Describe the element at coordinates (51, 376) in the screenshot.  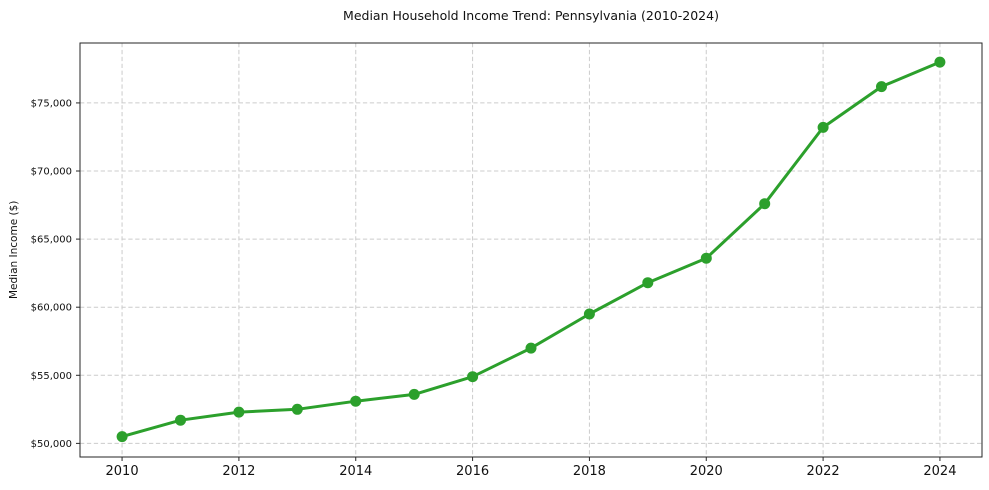
I see `y-tick-label: $55,000` at that location.